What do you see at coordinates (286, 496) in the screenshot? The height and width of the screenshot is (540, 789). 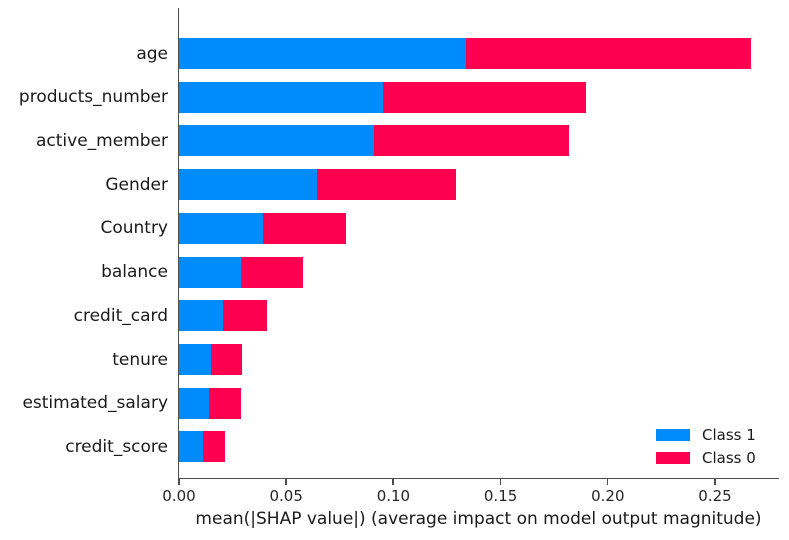 I see `xtick-label-0.05: 0.05` at bounding box center [286, 496].